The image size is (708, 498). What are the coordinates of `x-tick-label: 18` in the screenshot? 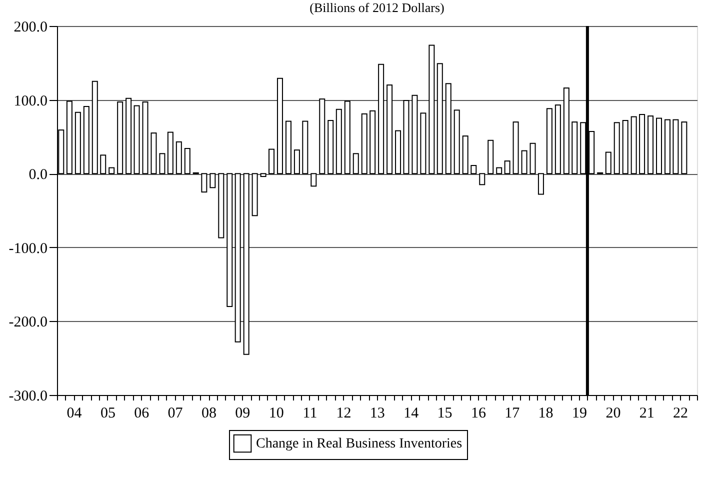 It's located at (546, 414).